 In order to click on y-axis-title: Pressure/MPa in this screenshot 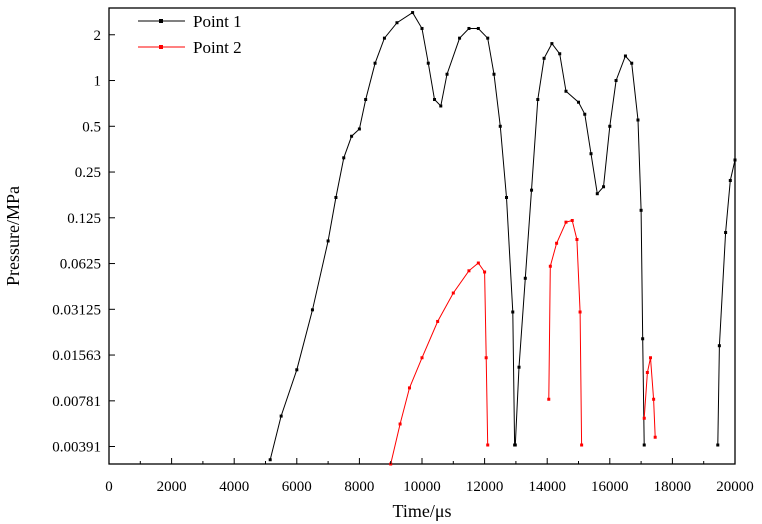, I will do `click(13, 236)`.